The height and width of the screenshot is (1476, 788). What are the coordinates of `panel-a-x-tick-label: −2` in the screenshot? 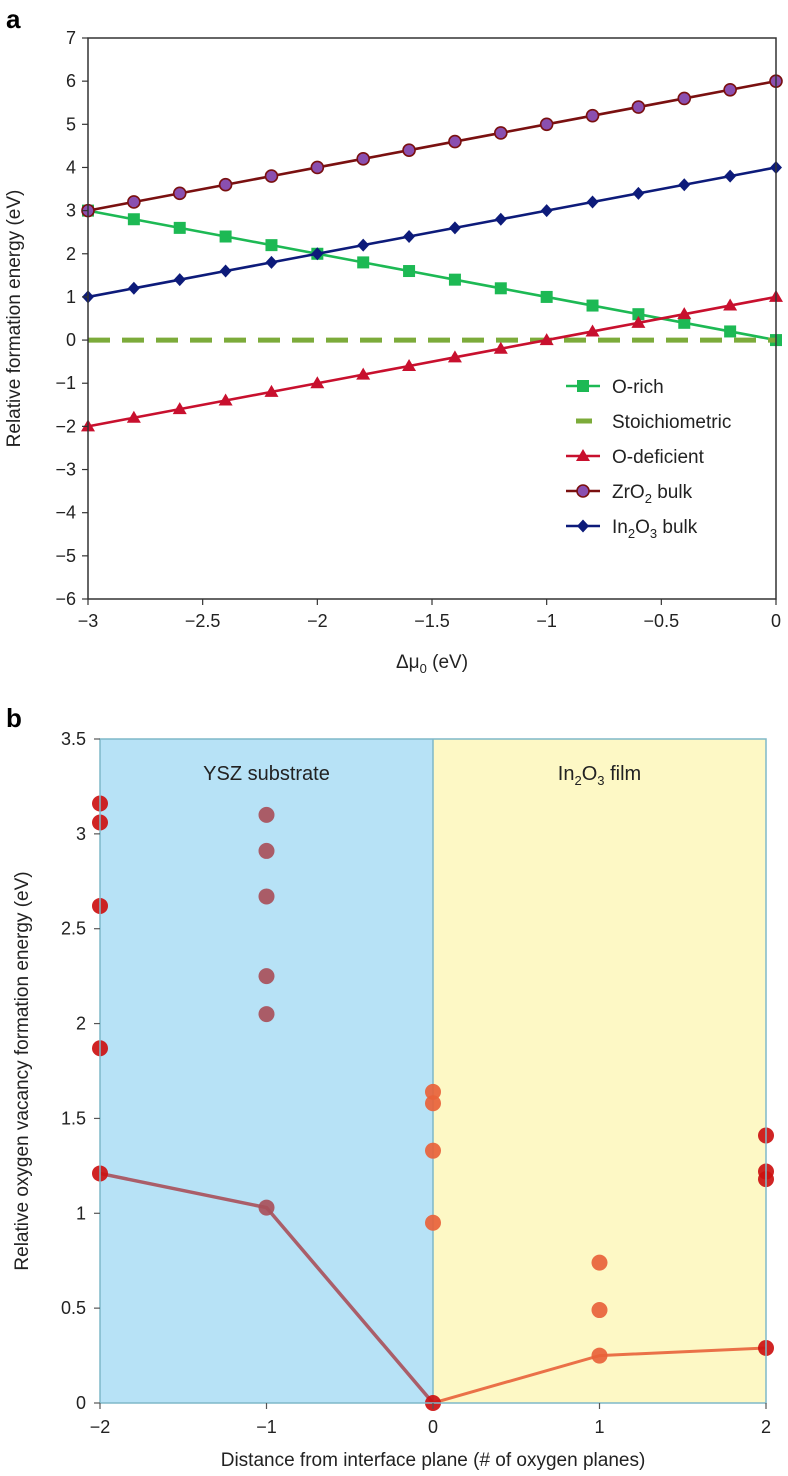 It's located at (317, 621).